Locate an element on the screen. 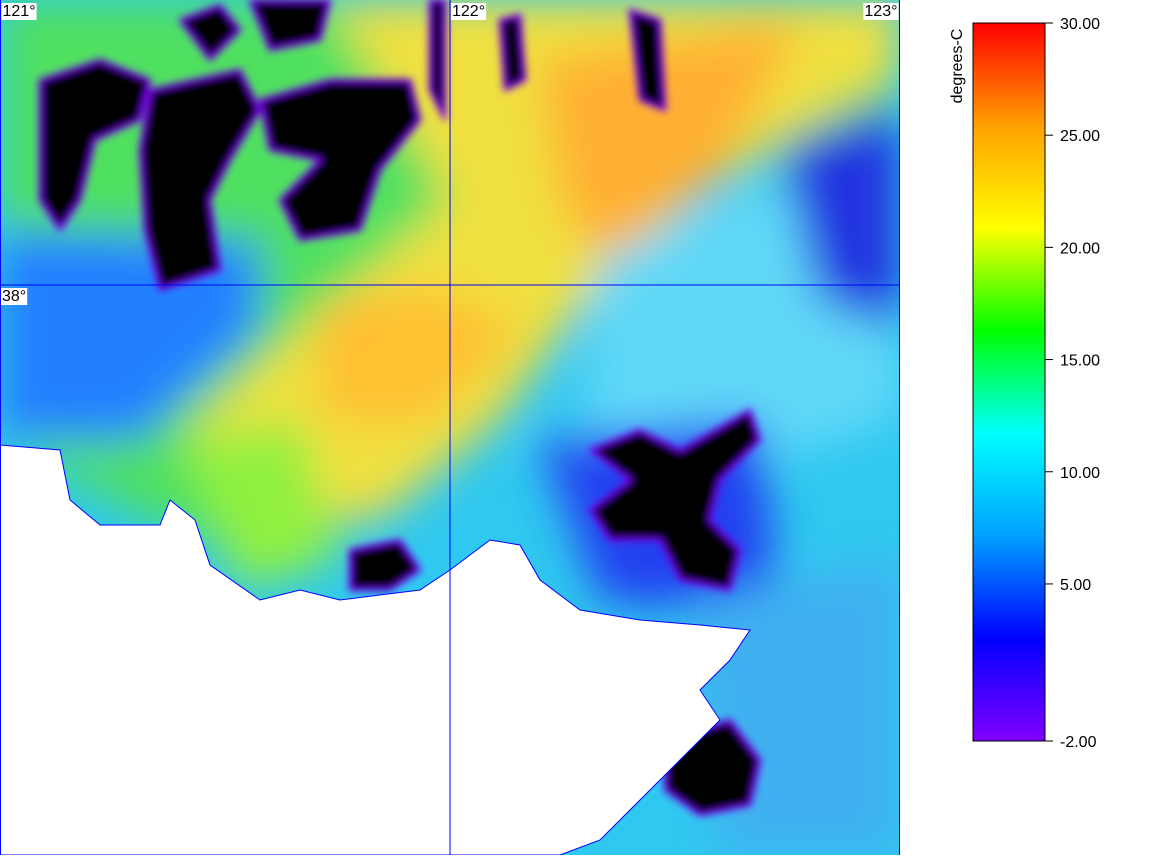 The image size is (1166, 860). colorbar-tick-label: 5.00 is located at coordinates (1075, 585).